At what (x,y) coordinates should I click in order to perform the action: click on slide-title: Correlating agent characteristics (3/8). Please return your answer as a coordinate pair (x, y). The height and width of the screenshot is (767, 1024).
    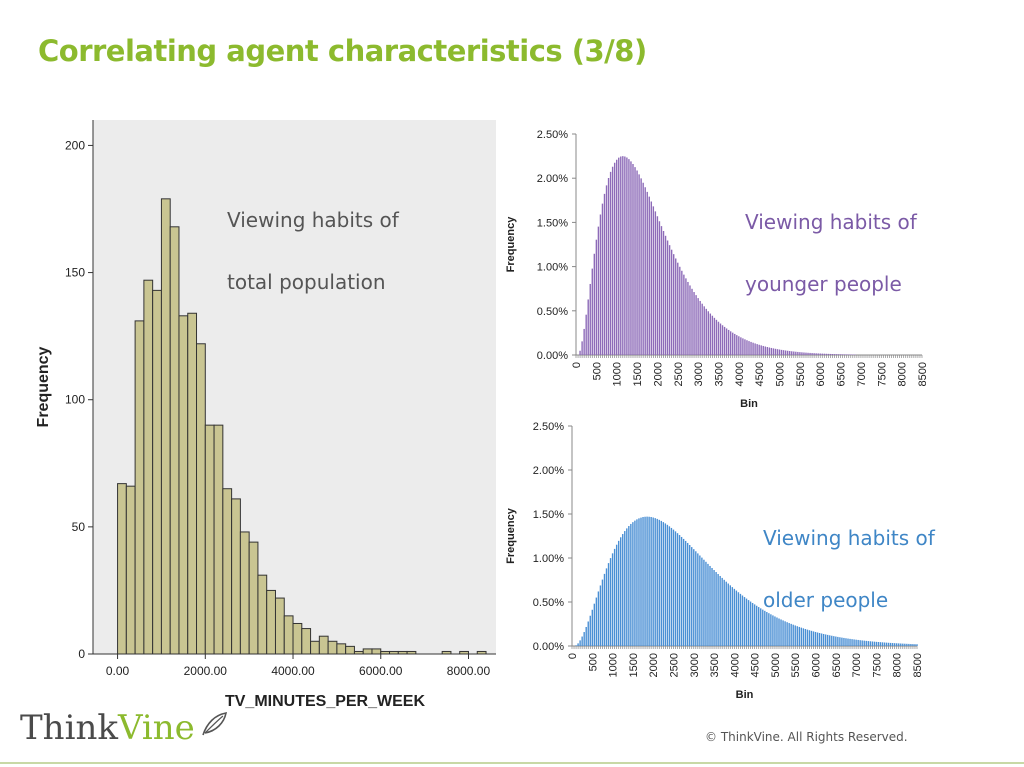
    Looking at the image, I should click on (342, 51).